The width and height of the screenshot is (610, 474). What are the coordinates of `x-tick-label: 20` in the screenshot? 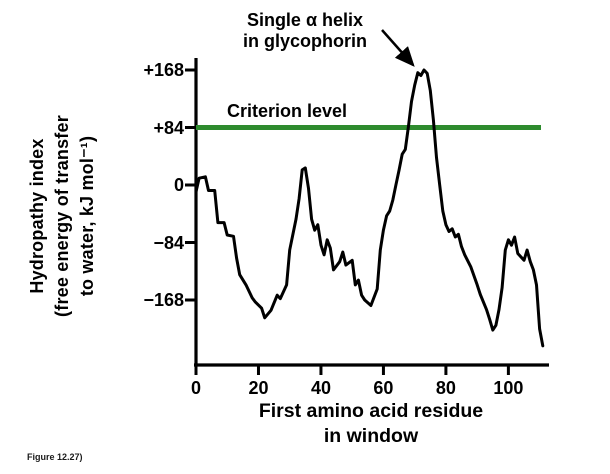 It's located at (258, 388).